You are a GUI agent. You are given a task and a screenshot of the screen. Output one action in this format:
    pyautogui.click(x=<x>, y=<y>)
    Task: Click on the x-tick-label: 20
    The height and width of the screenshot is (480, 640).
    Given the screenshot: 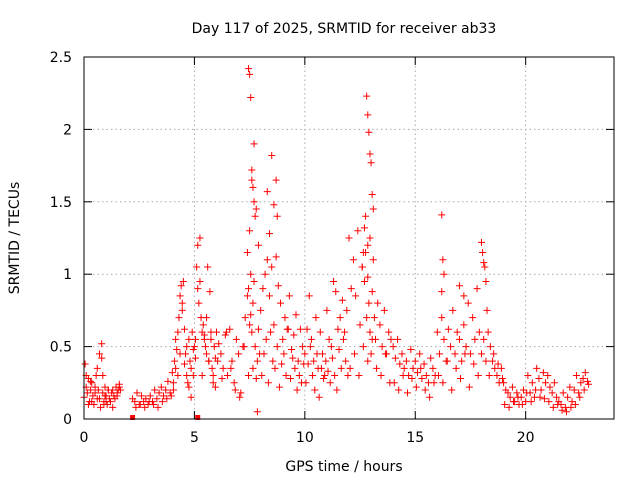 What is the action you would take?
    pyautogui.click(x=526, y=438)
    